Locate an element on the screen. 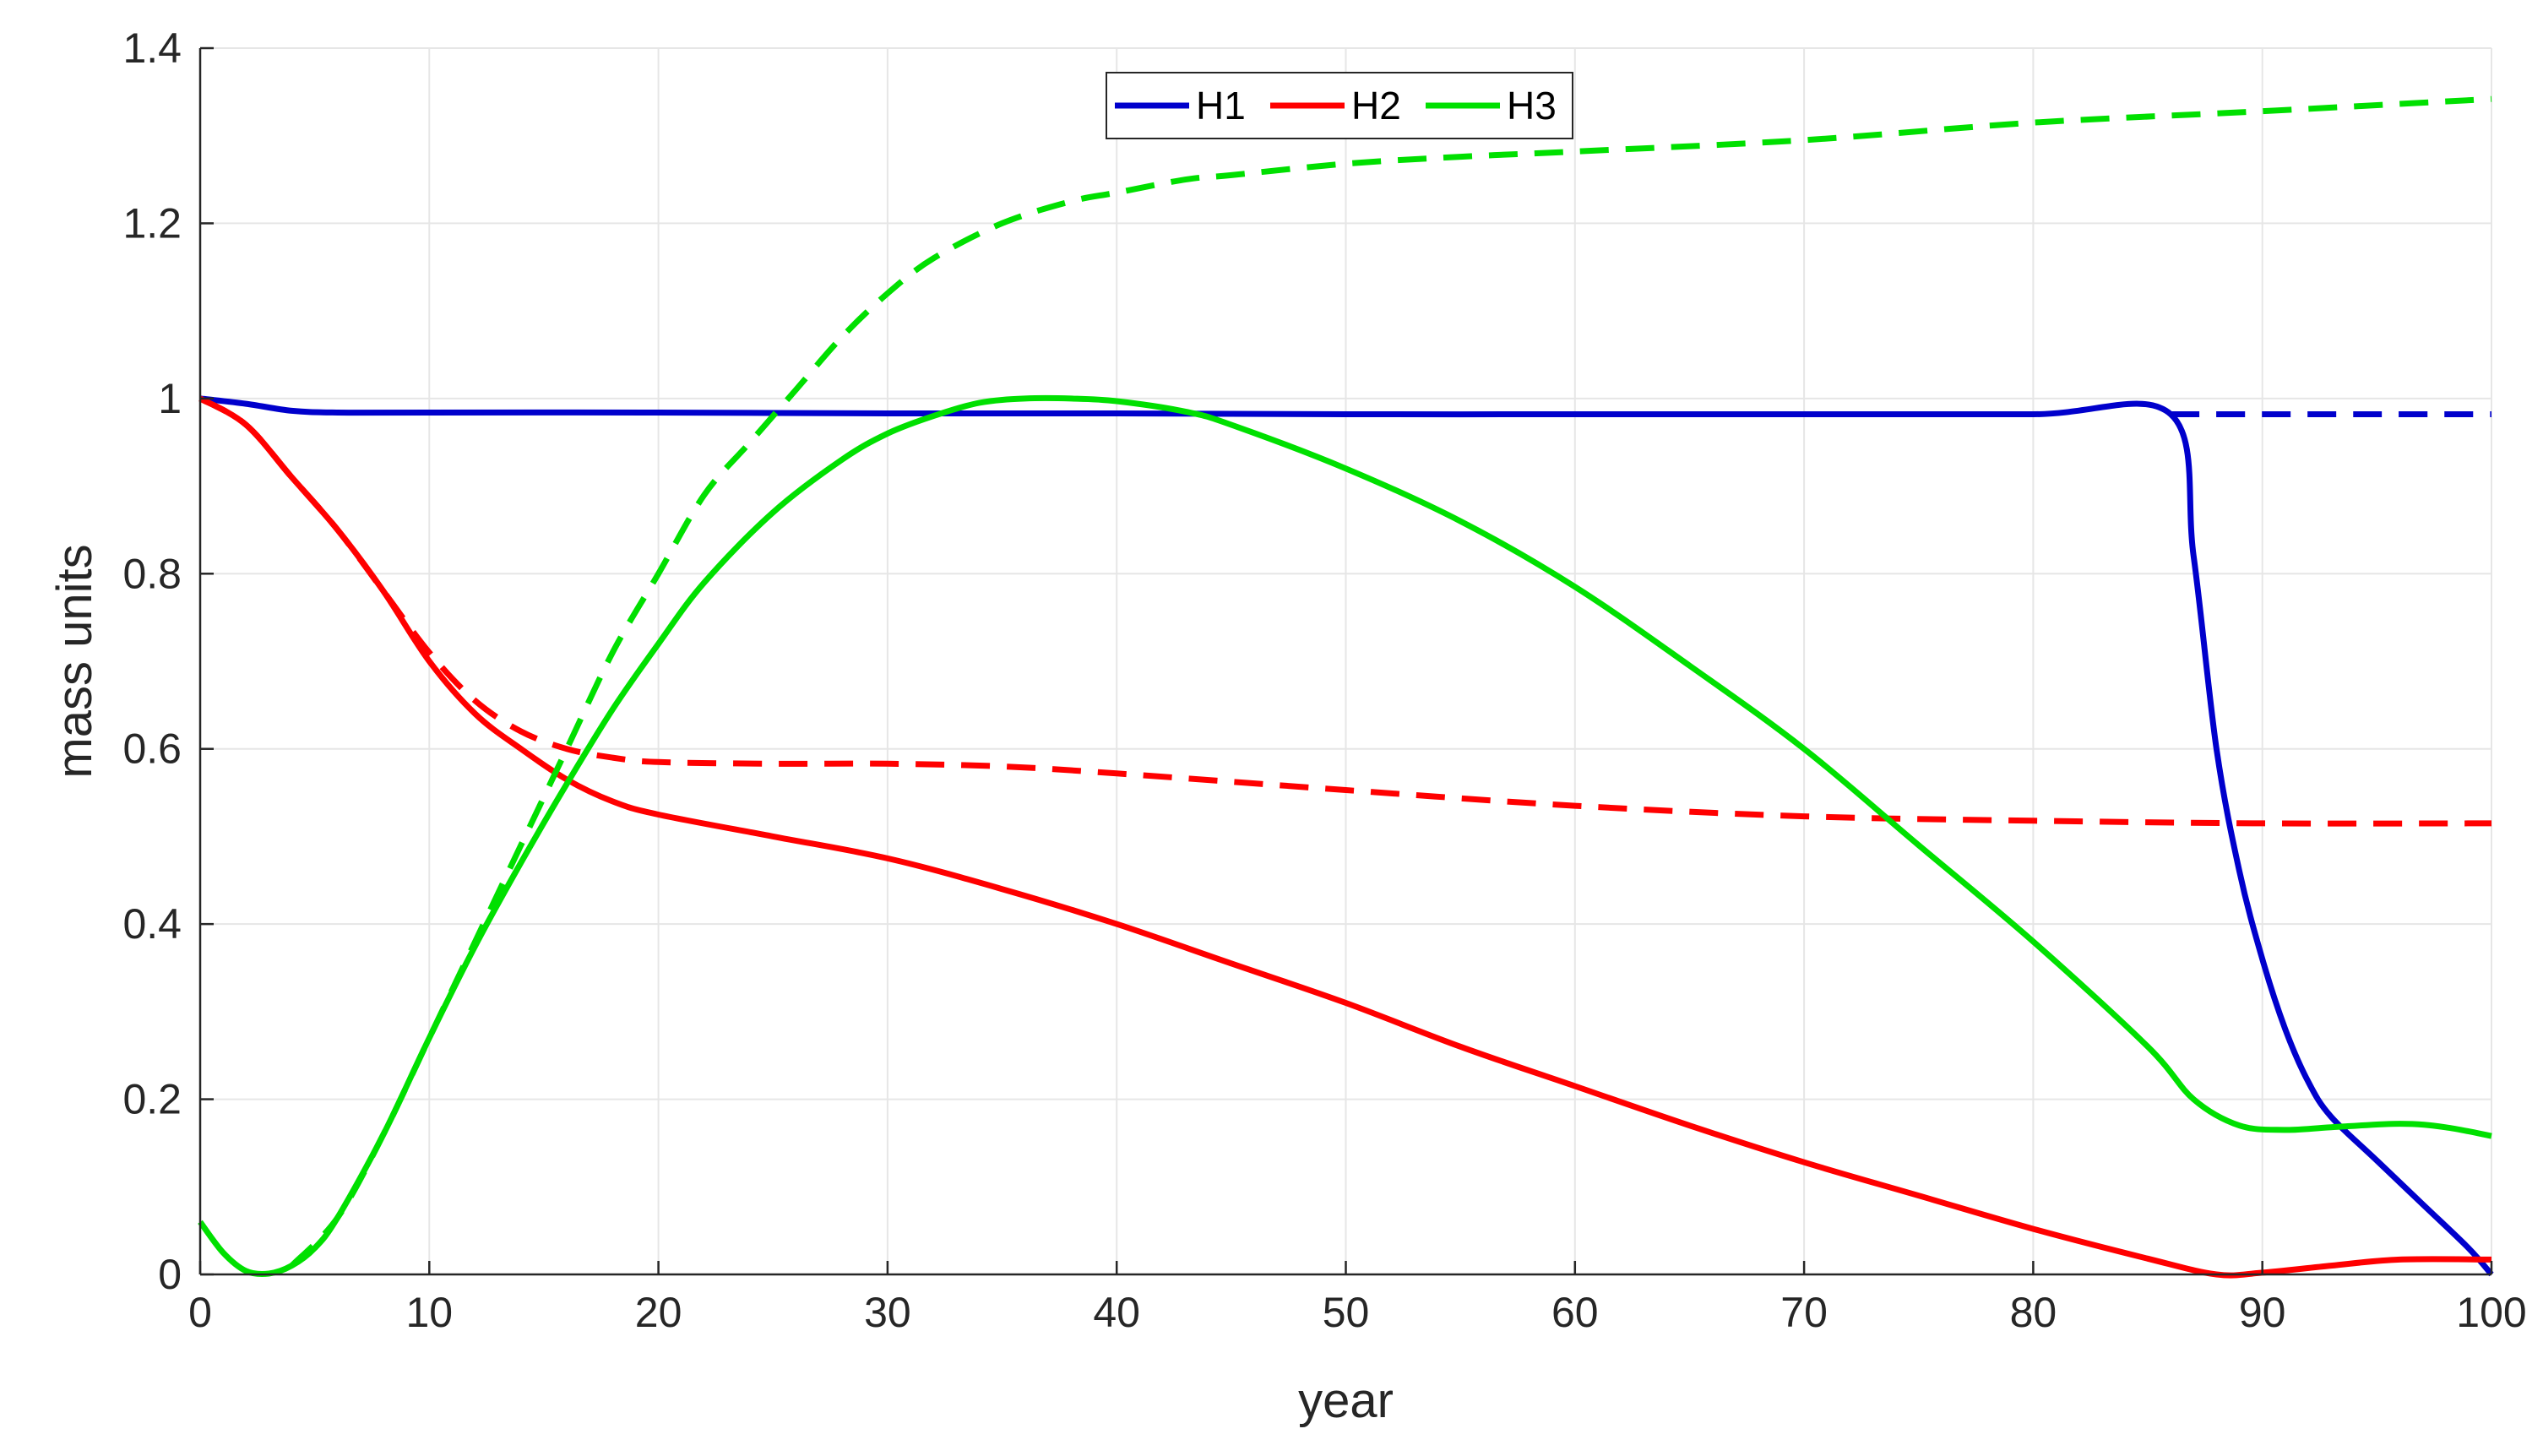  x-tick-label: 0 is located at coordinates (200, 1313).